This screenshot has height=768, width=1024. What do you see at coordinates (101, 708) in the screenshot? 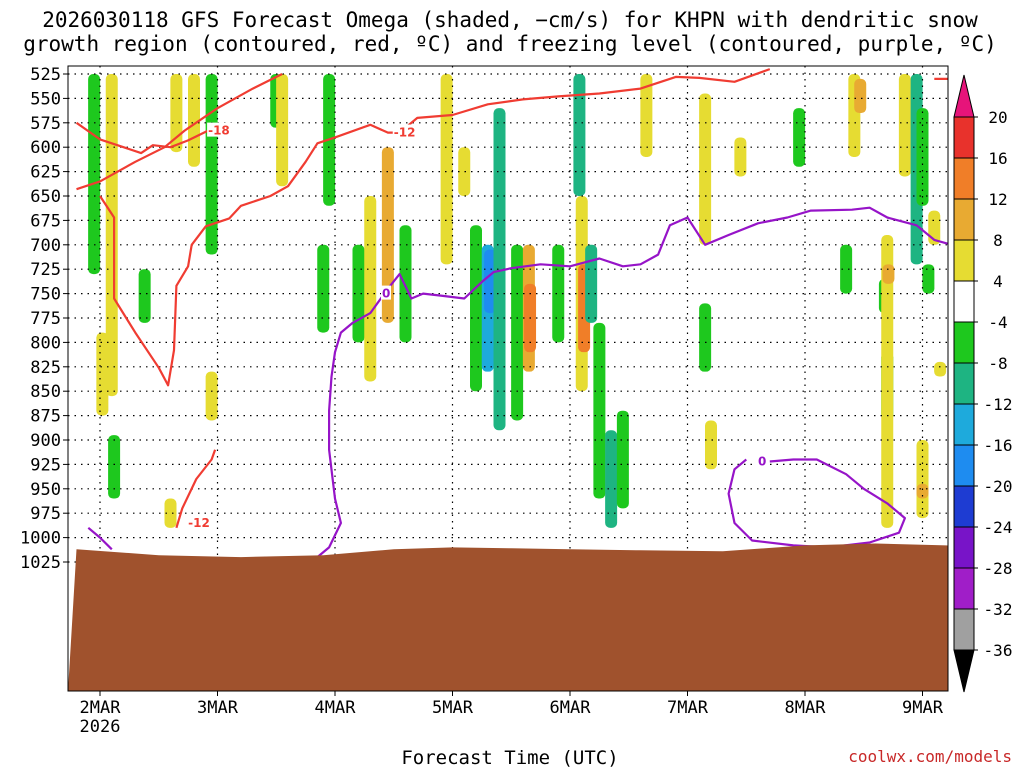
I see `x-tick-label-2MAR: 2MAR` at bounding box center [101, 708].